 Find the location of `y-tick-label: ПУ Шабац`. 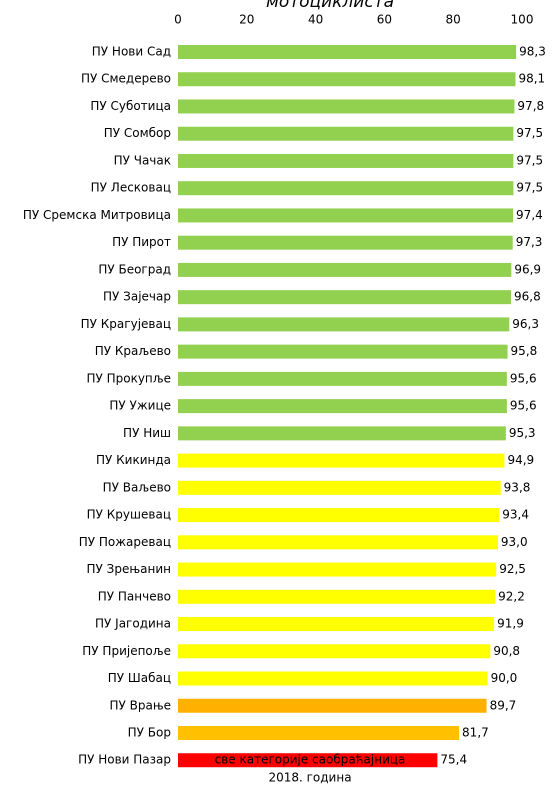

y-tick-label: ПУ Шабац is located at coordinates (139, 678).